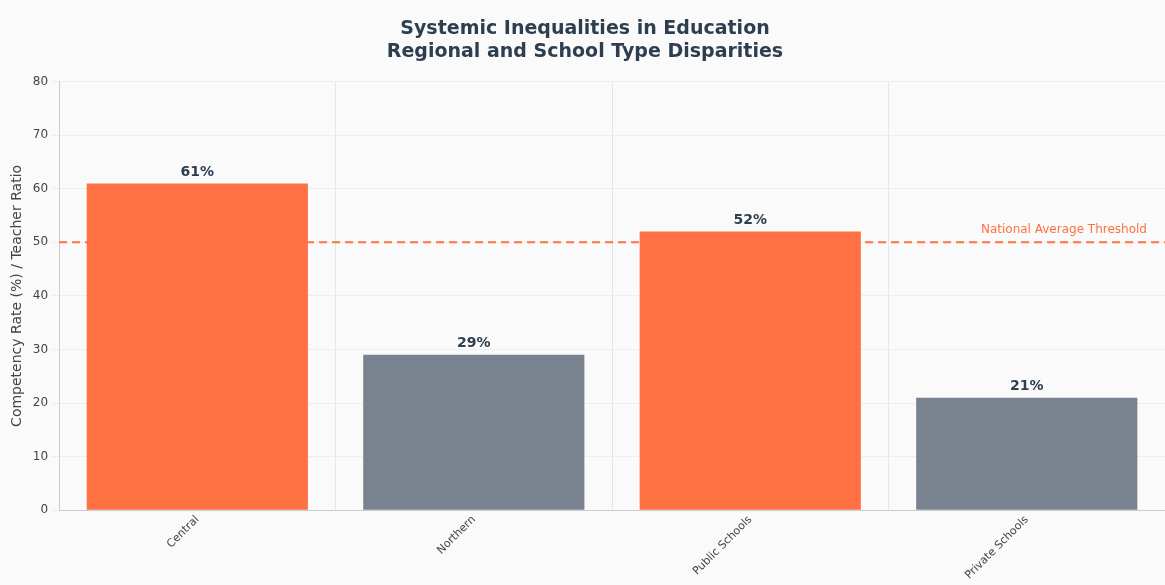 The image size is (1165, 585). I want to click on y-tick-label: 40, so click(40, 295).